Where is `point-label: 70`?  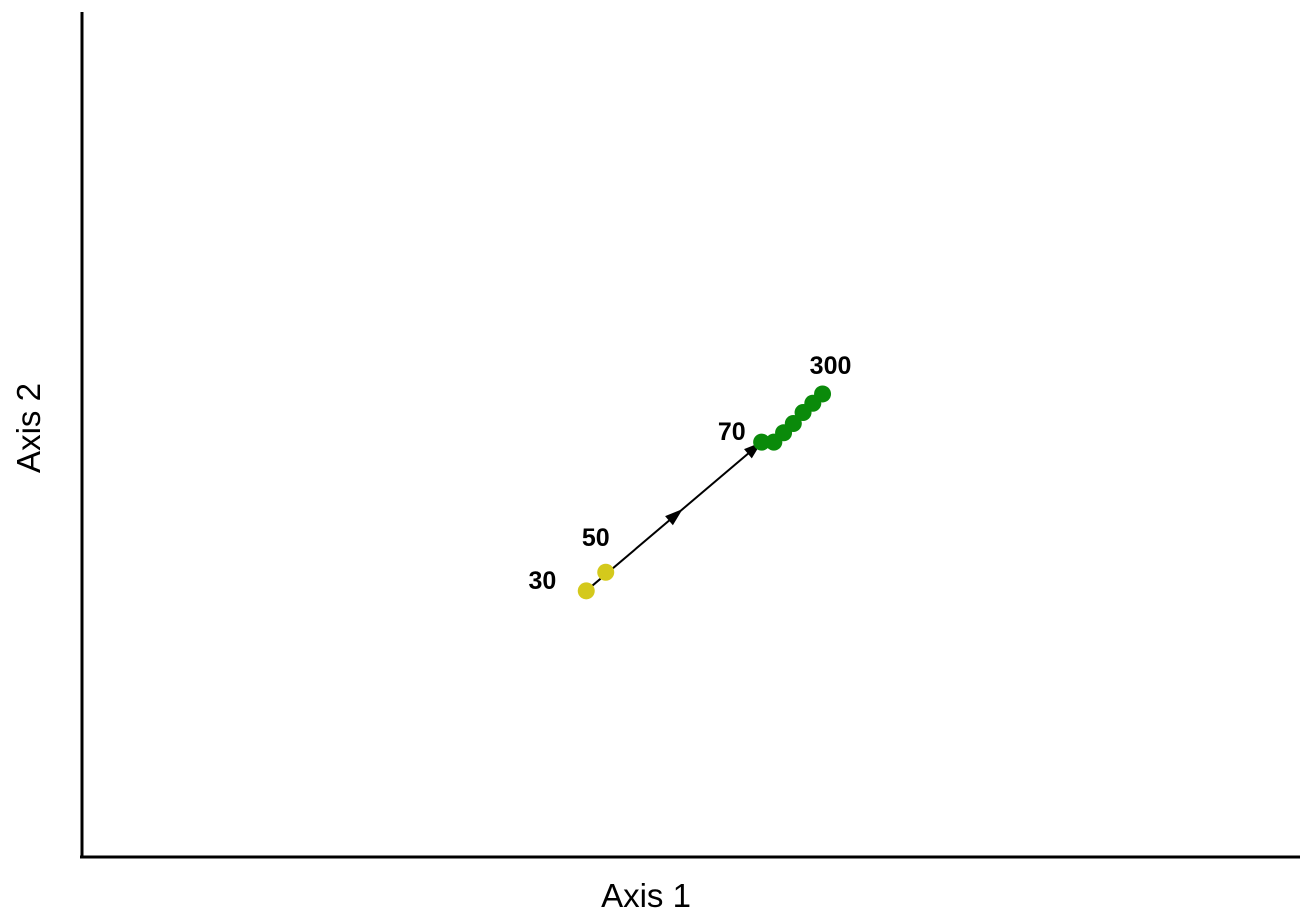
point-label: 70 is located at coordinates (732, 432).